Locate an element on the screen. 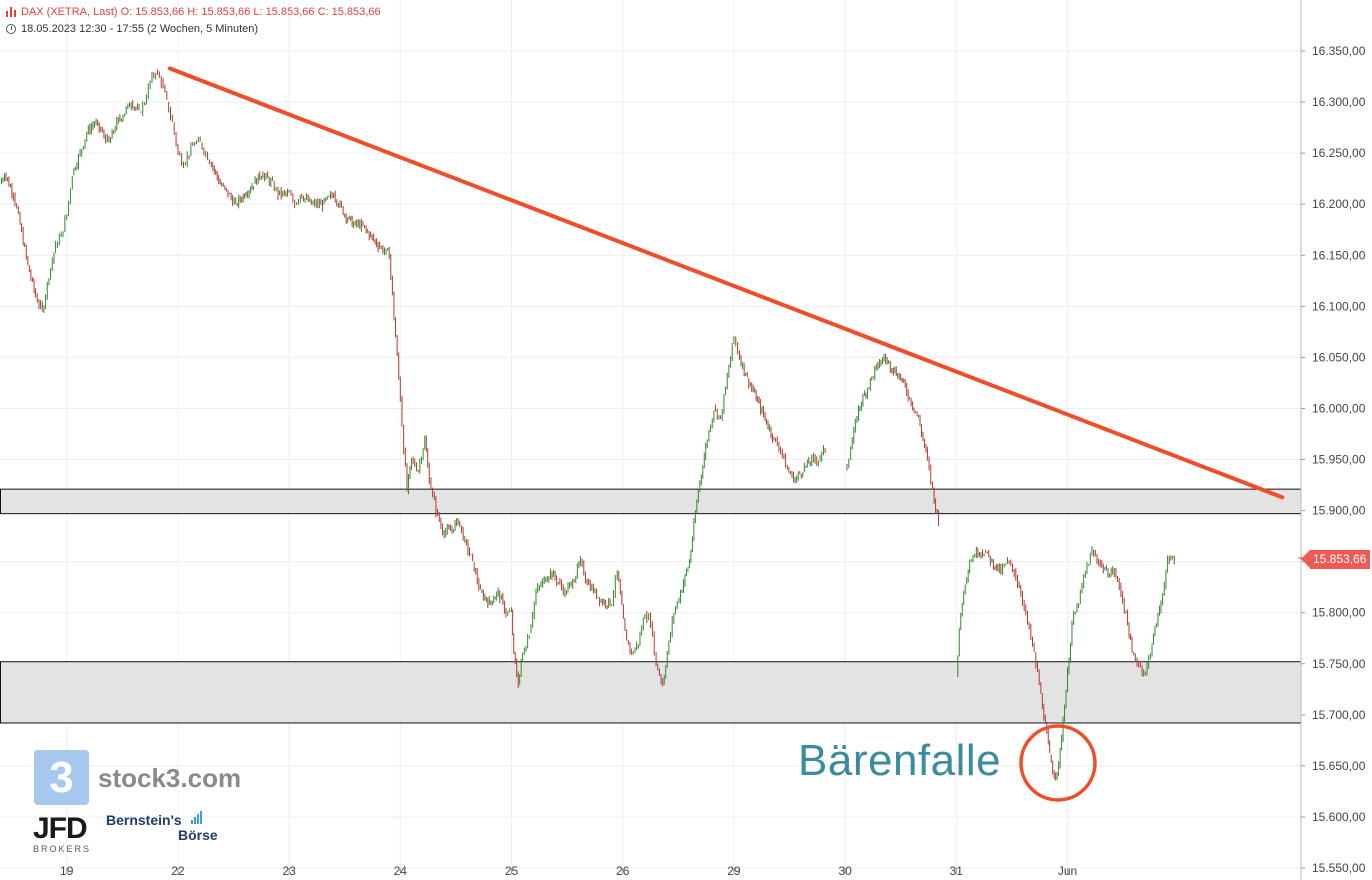 The image size is (1372, 880). y-tick-label: 15.900,00 is located at coordinates (1339, 511).